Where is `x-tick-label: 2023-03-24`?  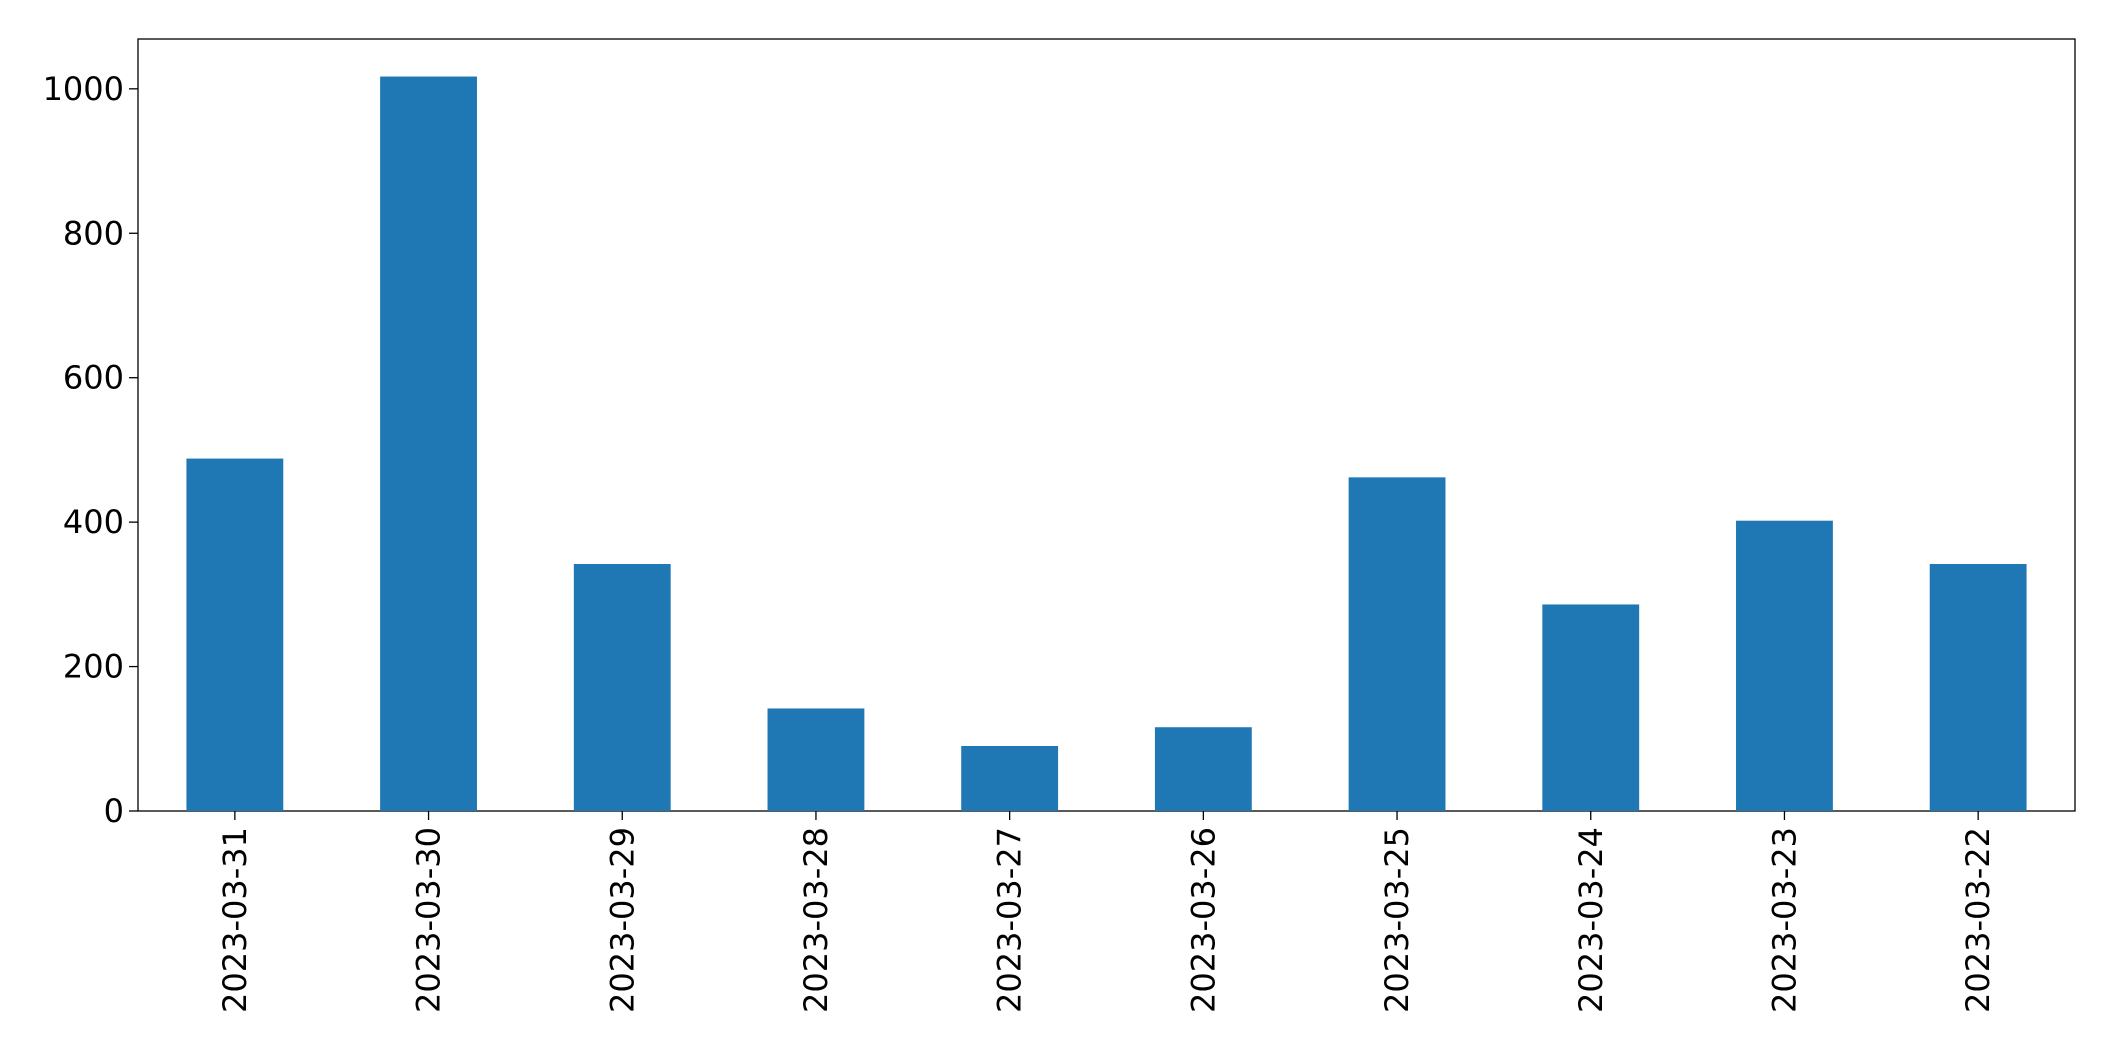
x-tick-label: 2023-03-24 is located at coordinates (1591, 920).